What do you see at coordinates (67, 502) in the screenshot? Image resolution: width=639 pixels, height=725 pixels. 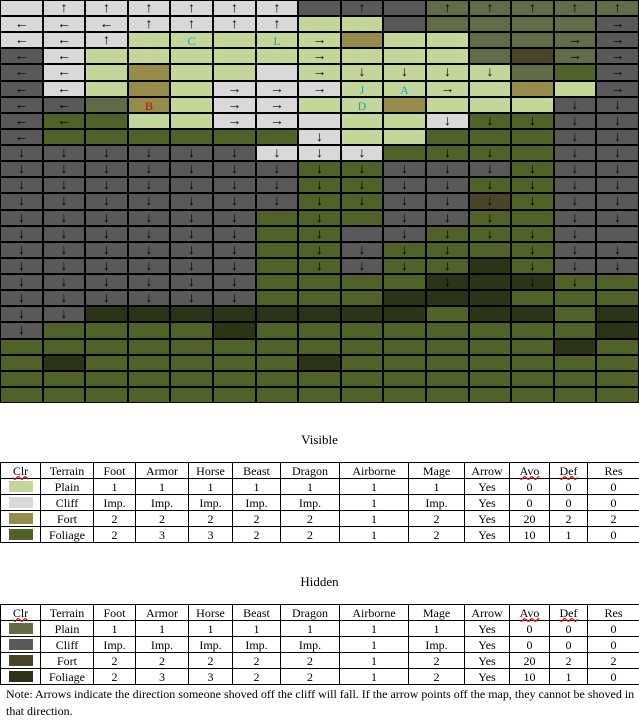 I see `table-cell: Cliff` at bounding box center [67, 502].